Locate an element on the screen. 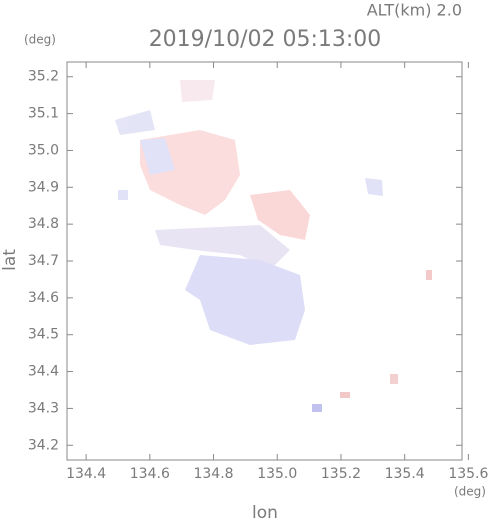 The height and width of the screenshot is (521, 491). x-tick-label: 135.2 is located at coordinates (341, 474).